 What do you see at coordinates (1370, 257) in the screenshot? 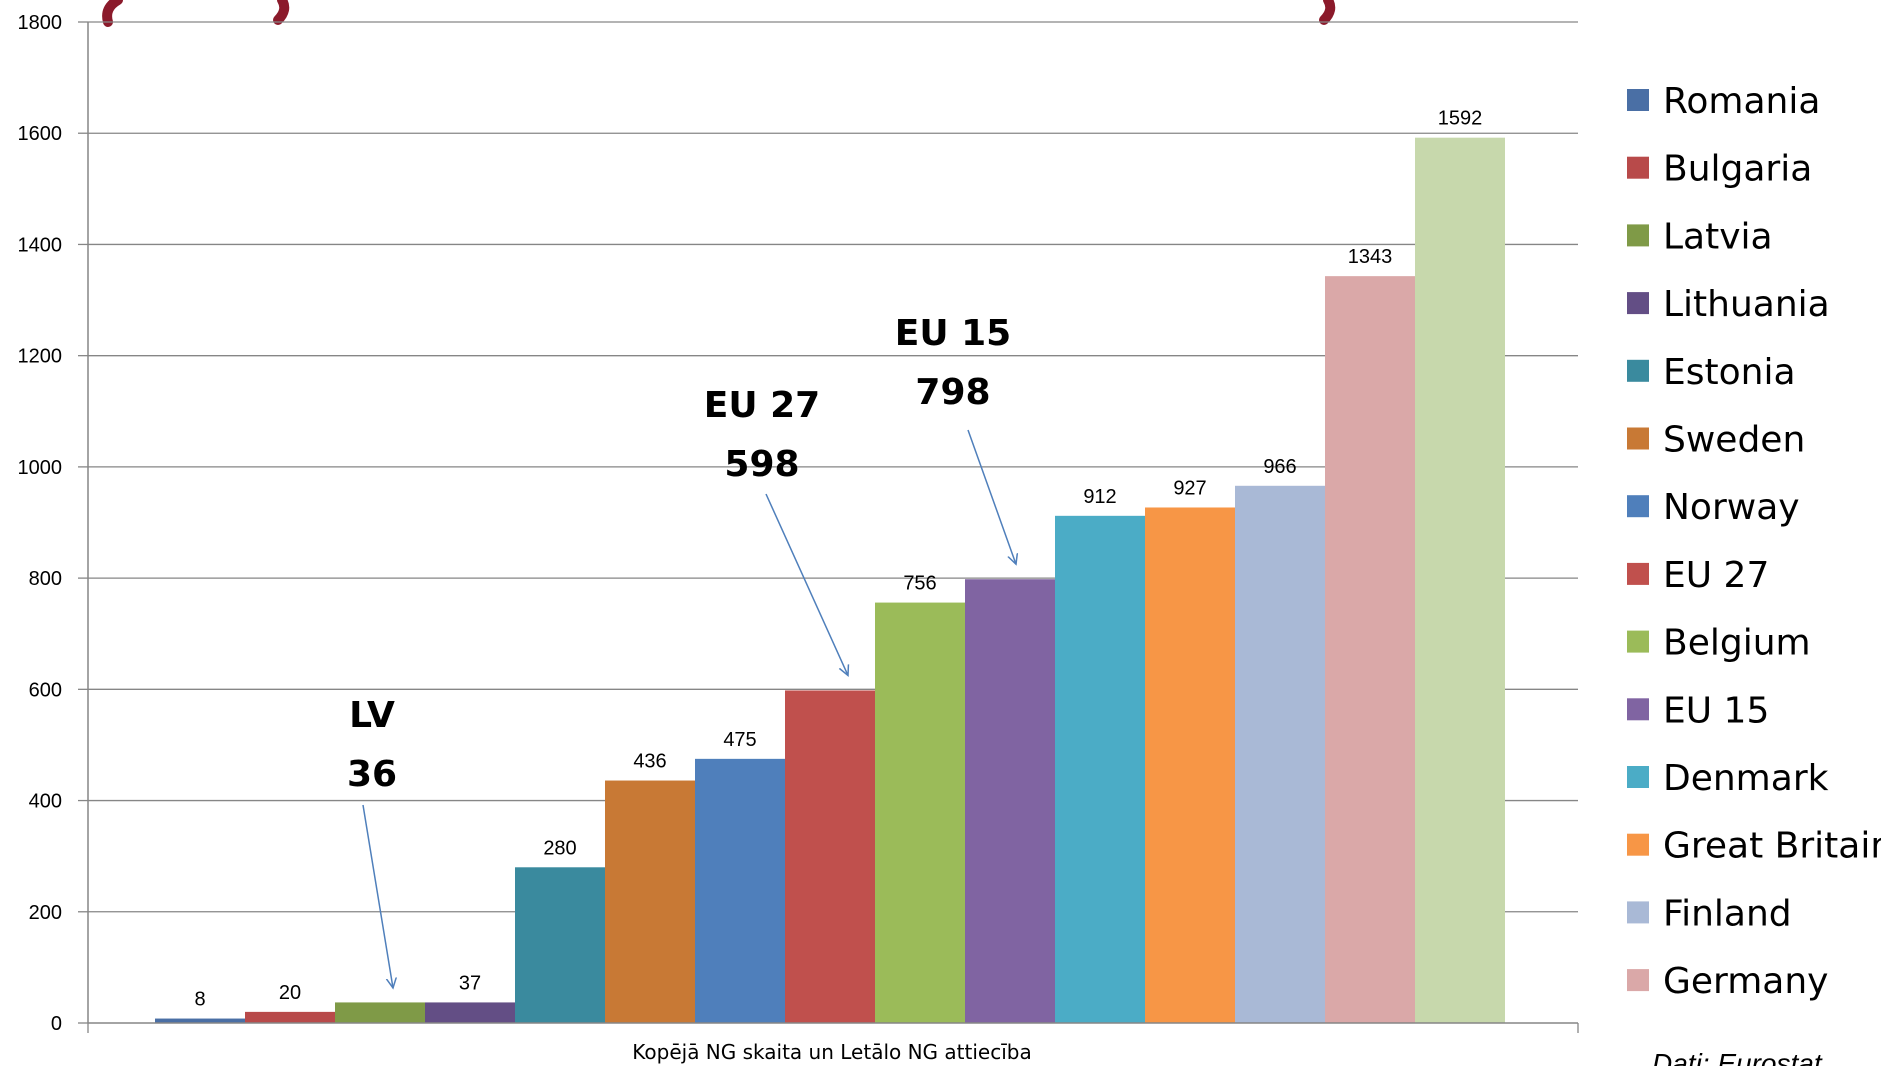
I see `data-label: 1343` at bounding box center [1370, 257].